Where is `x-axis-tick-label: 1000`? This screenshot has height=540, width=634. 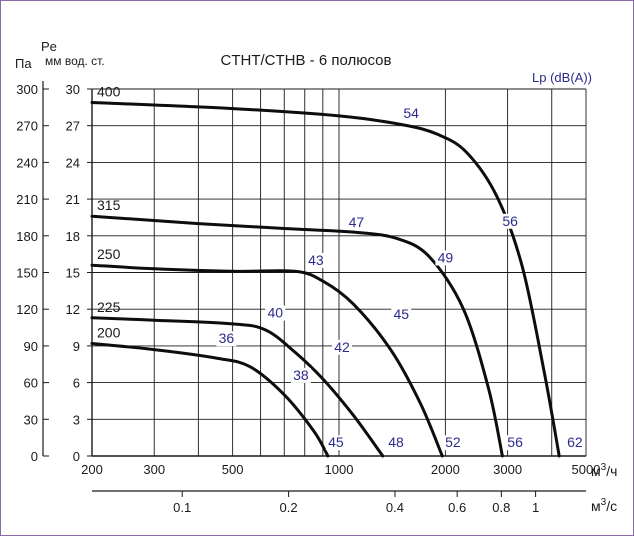
x-axis-tick-label: 1000 is located at coordinates (339, 469).